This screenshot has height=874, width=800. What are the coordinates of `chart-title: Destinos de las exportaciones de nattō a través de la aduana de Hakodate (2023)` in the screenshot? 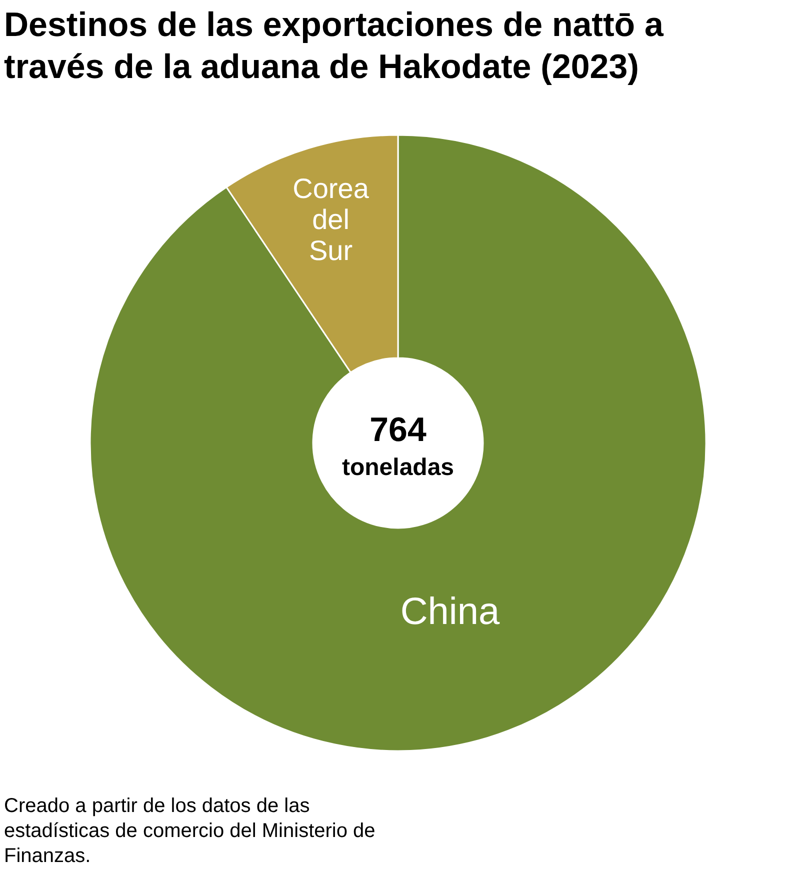 It's located at (334, 46).